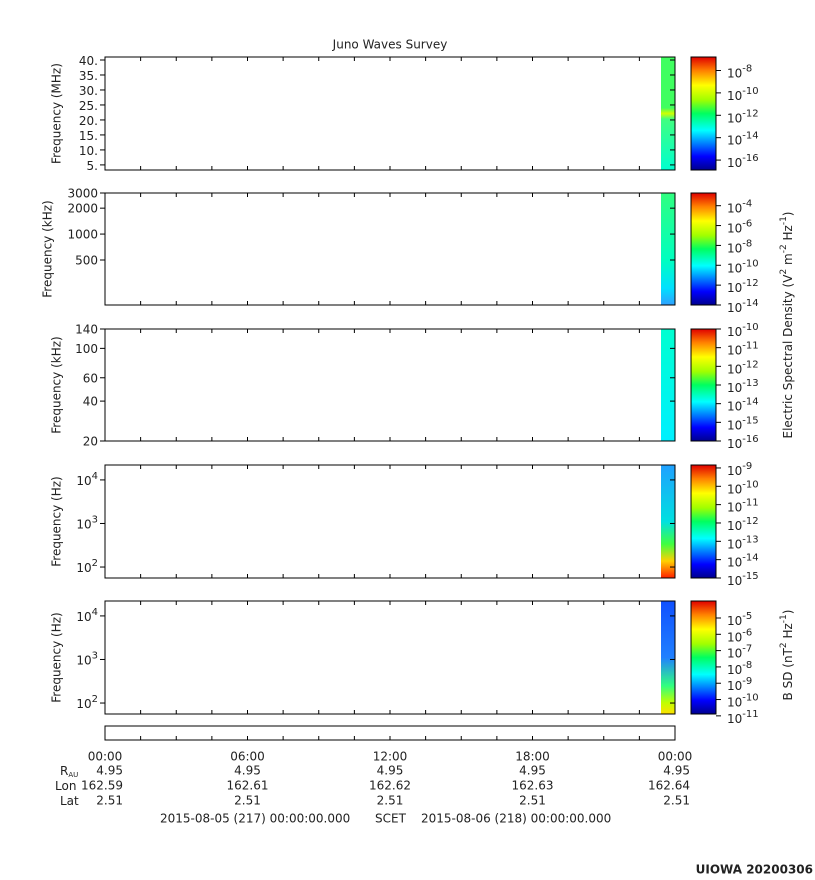 The width and height of the screenshot is (815, 880). I want to click on tick-exponent: -14, so click(750, 402).